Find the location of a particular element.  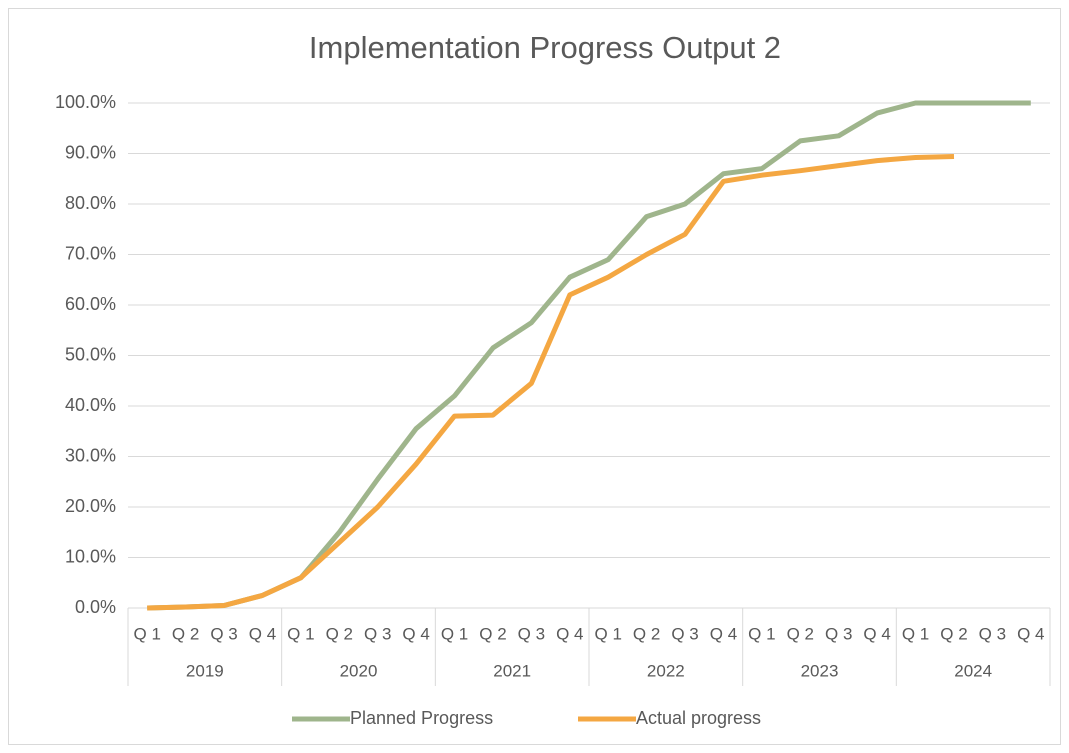

y-tick-label: 80.0% is located at coordinates (90, 203).